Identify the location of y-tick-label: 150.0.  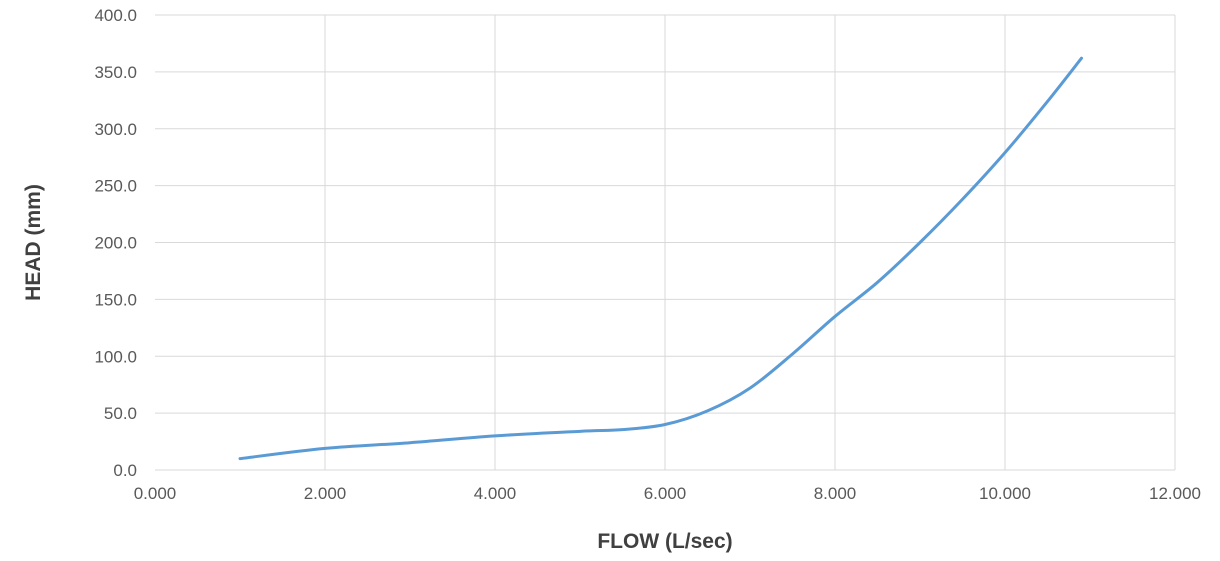
(115, 299).